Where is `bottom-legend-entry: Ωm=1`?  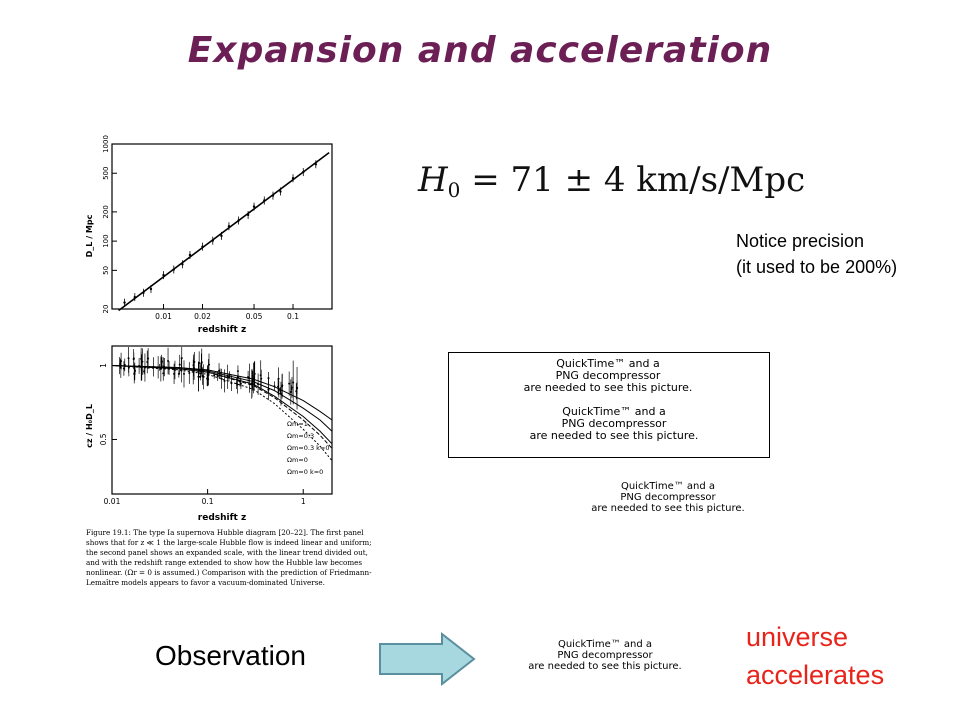 bottom-legend-entry: Ωm=1 is located at coordinates (297, 424).